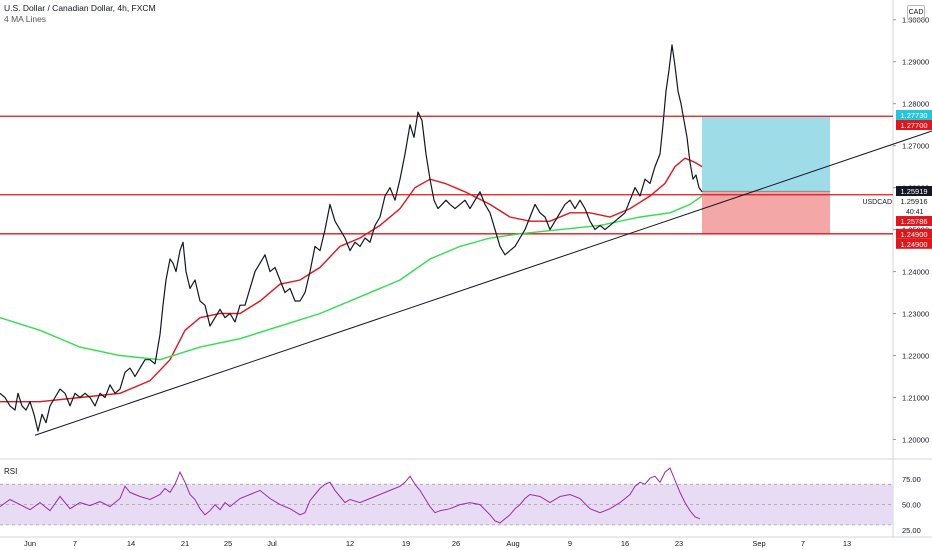  Describe the element at coordinates (350, 543) in the screenshot. I see `time-tick-label: 12` at that location.